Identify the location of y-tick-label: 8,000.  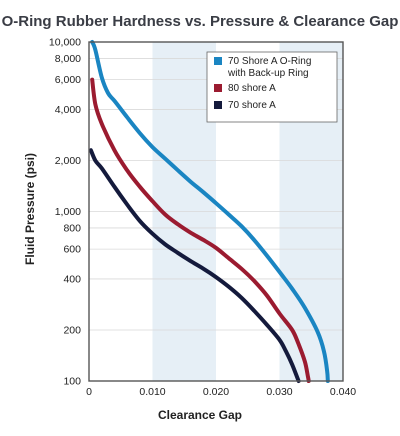
(68, 59).